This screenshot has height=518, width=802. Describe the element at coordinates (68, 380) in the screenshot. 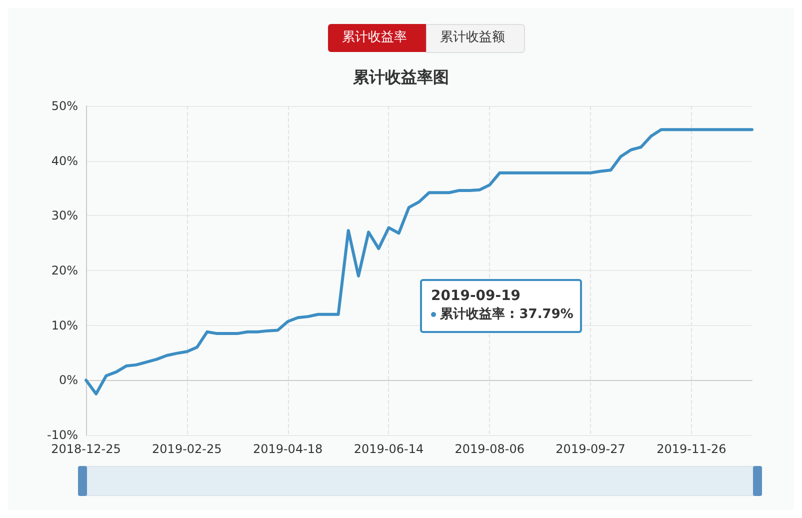

I see `y-tick-label: 0%` at that location.